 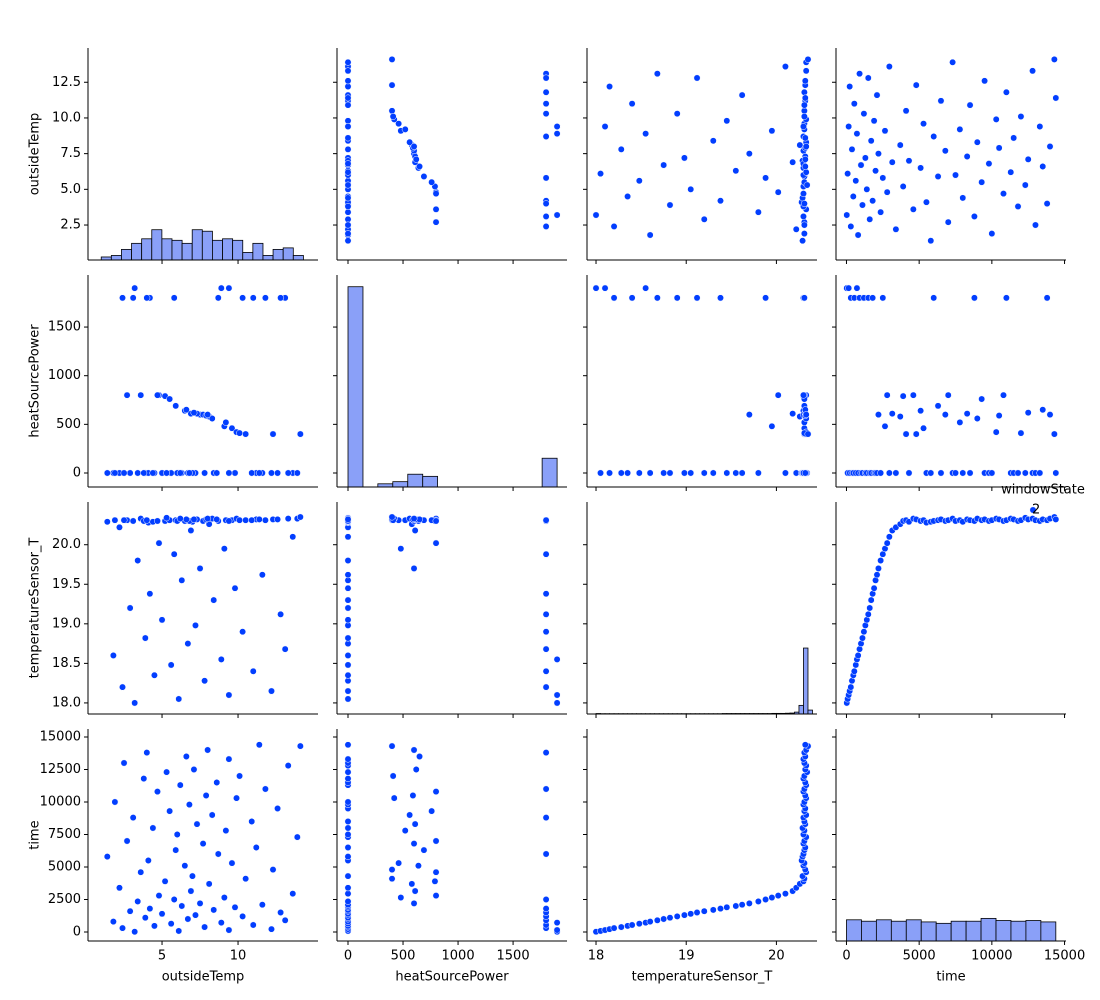 What do you see at coordinates (77, 932) in the screenshot?
I see `y-tick-label: 0` at bounding box center [77, 932].